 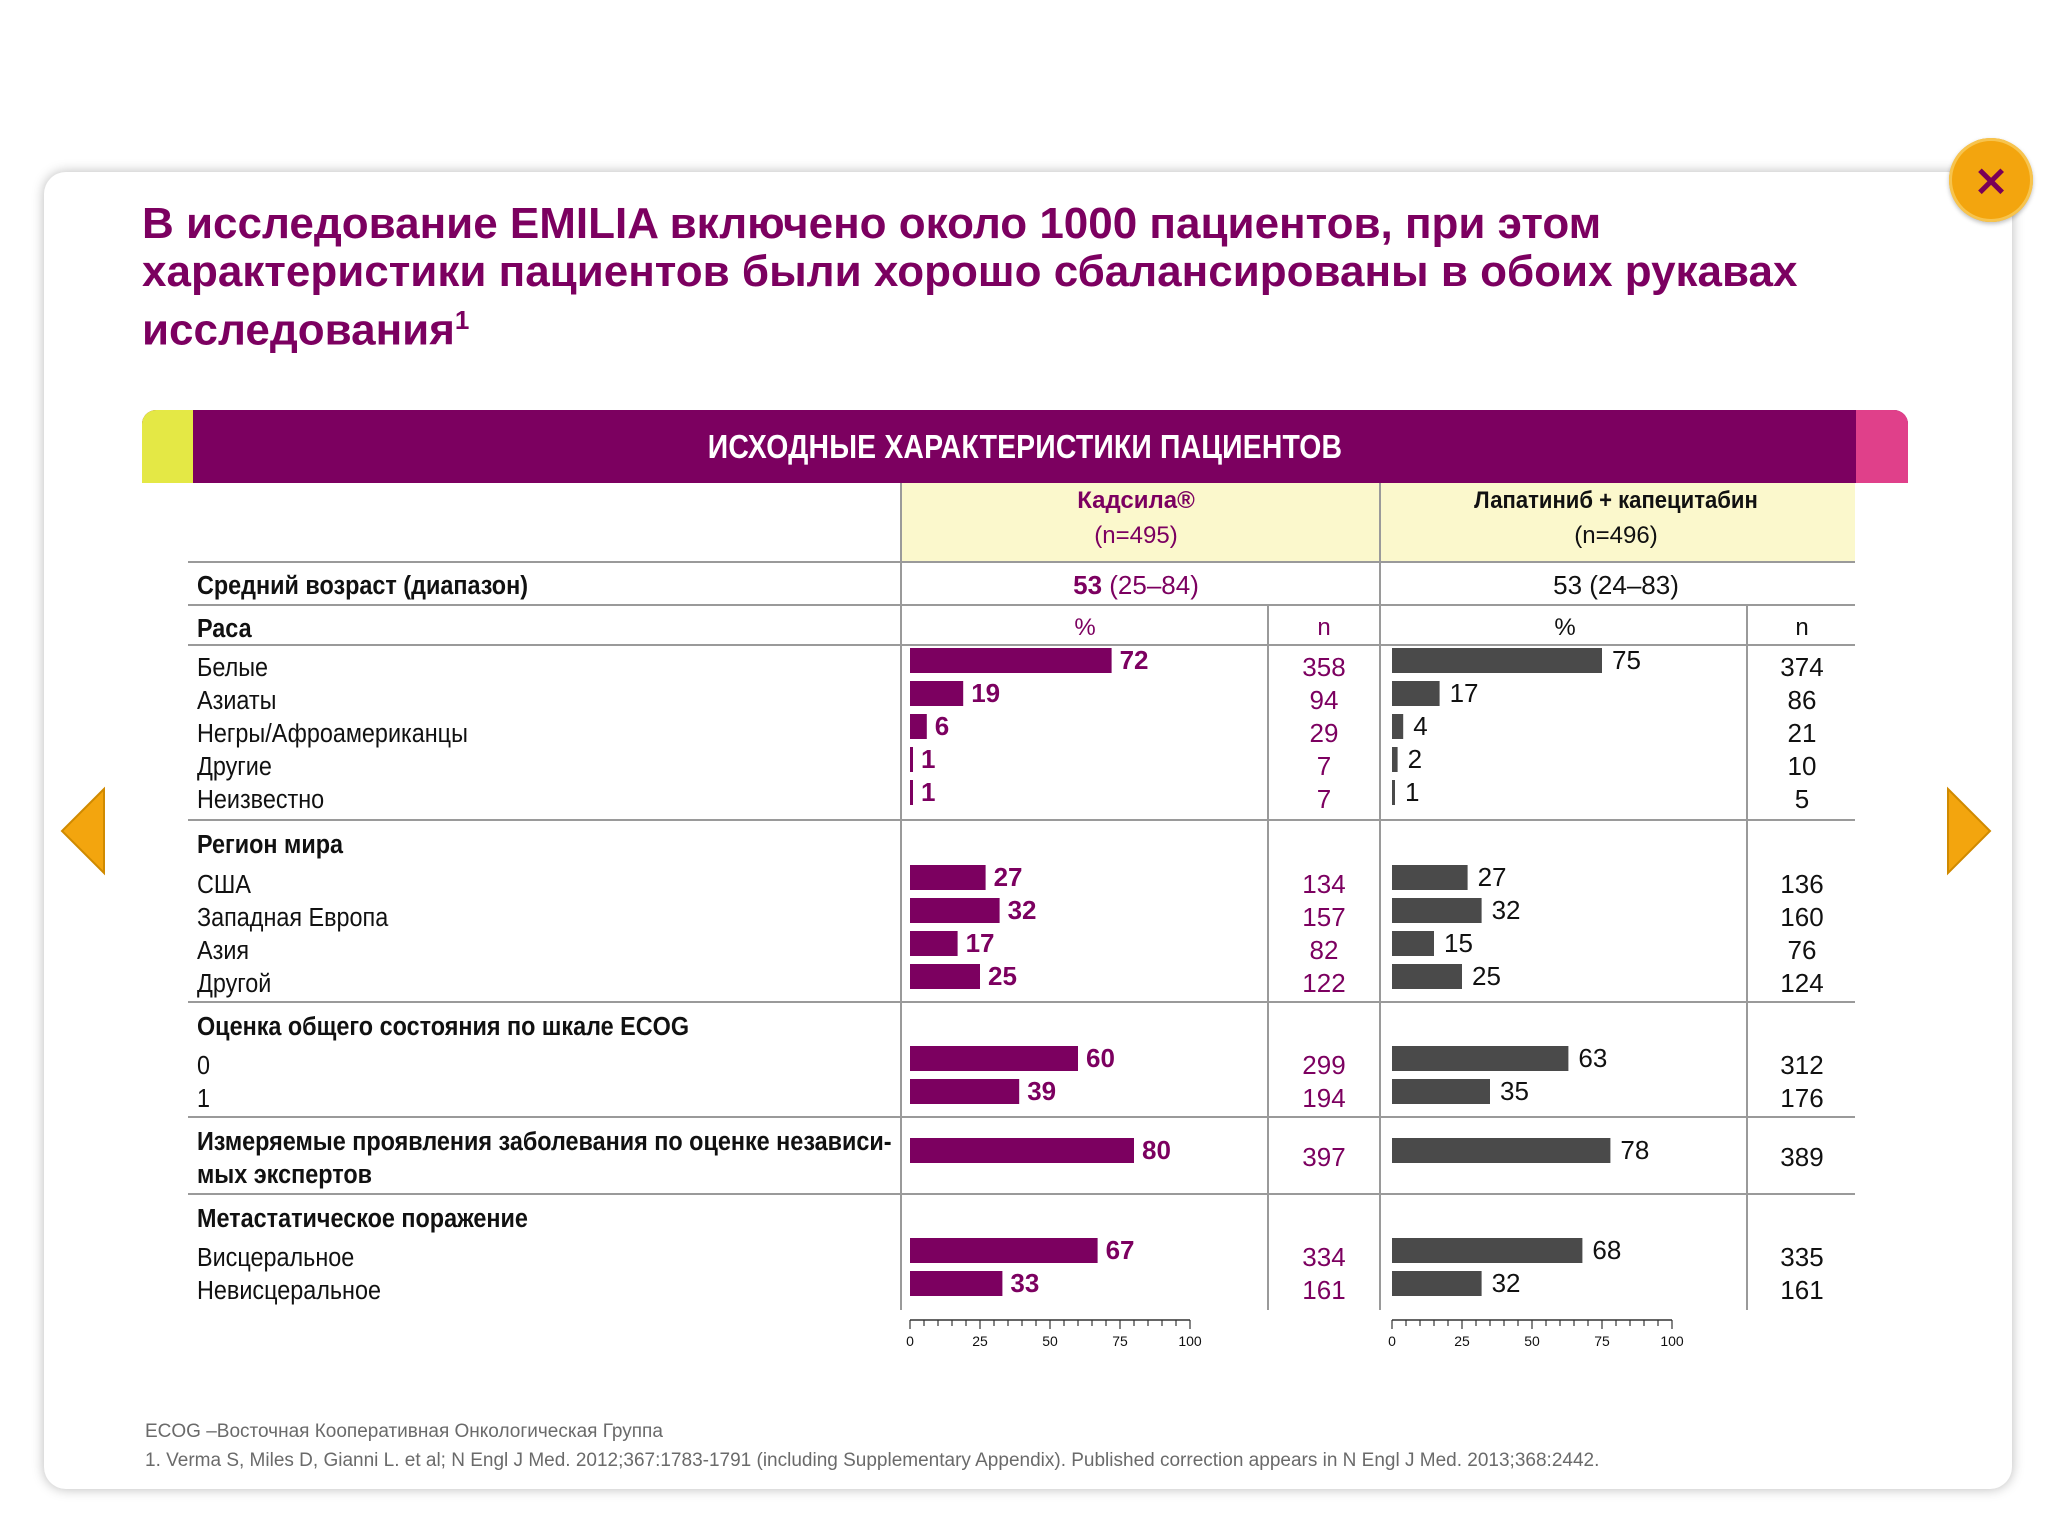 I want to click on row-label: Азия, so click(x=223, y=951).